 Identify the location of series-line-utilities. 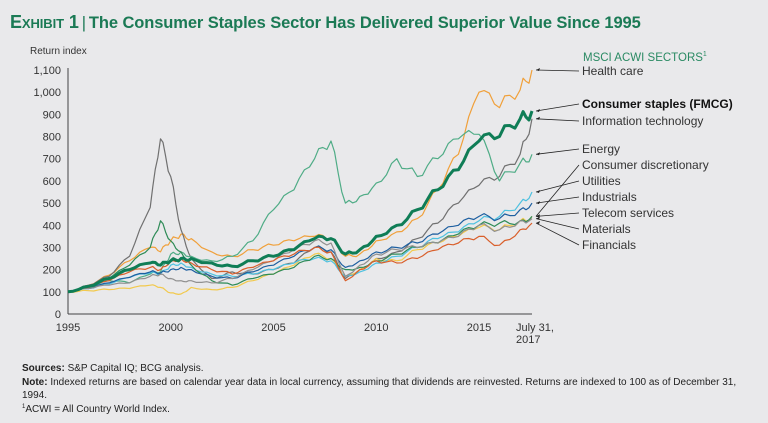
(300, 242).